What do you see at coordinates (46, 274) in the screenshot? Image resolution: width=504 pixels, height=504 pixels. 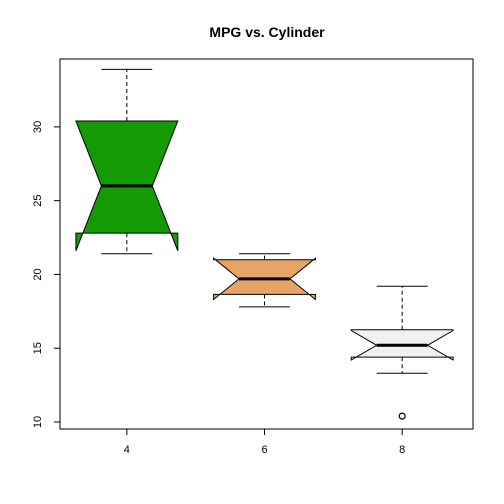 I see `y-axis: 10 15 20 25 30` at bounding box center [46, 274].